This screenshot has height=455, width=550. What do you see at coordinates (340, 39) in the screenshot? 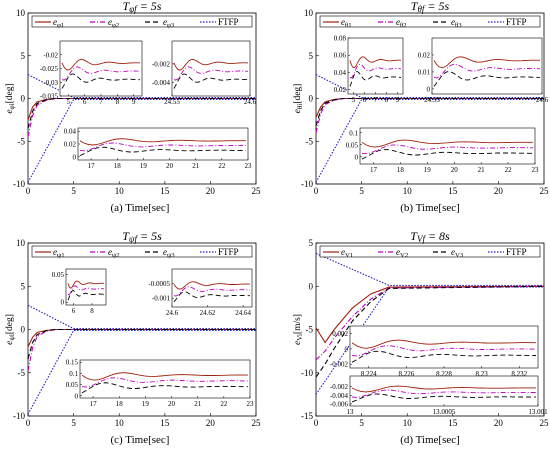
I see `inset-y-tick-label: 0.08` at bounding box center [340, 39].